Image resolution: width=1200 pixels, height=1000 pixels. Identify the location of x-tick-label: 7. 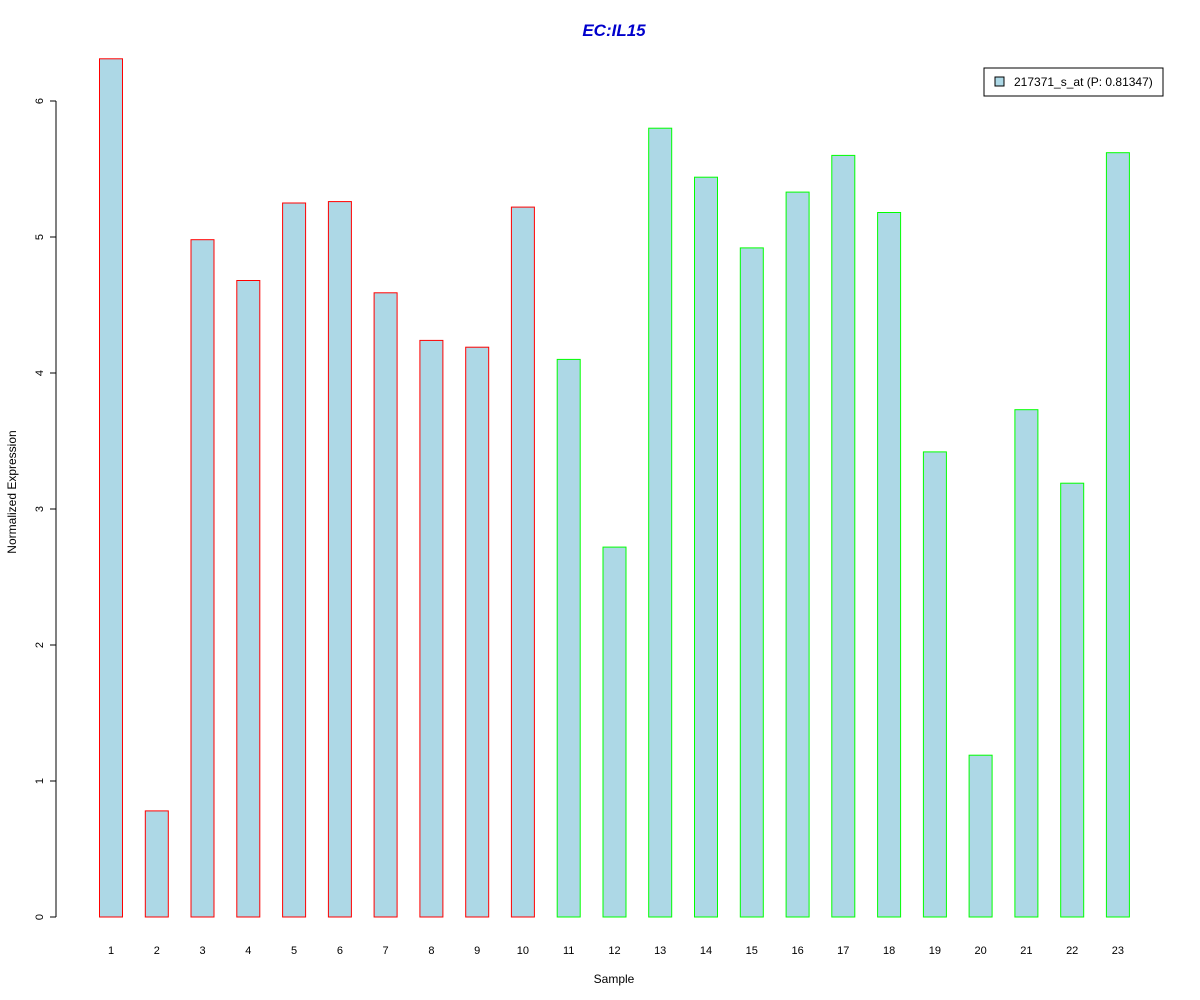
(386, 951).